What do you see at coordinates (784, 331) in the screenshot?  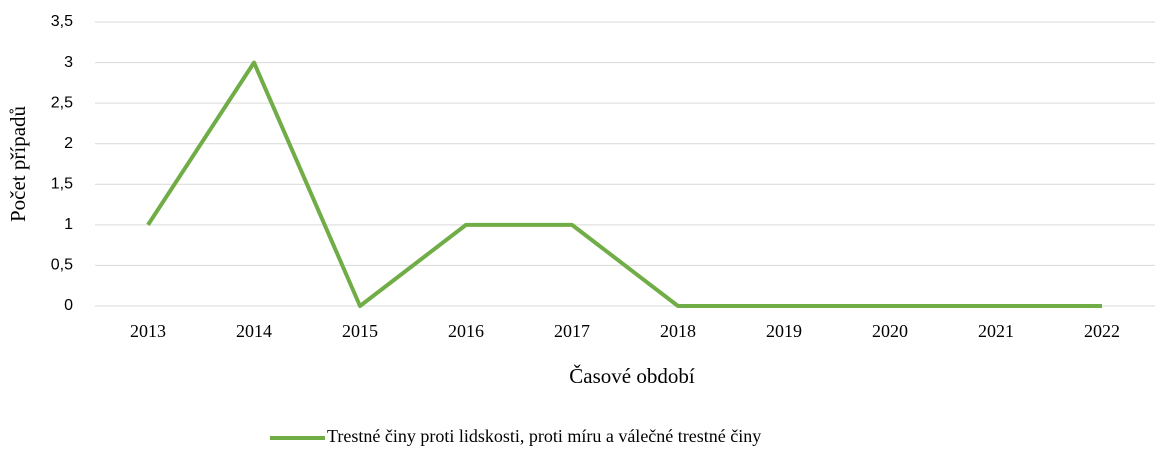 I see `x-tick-label: 2019` at bounding box center [784, 331].